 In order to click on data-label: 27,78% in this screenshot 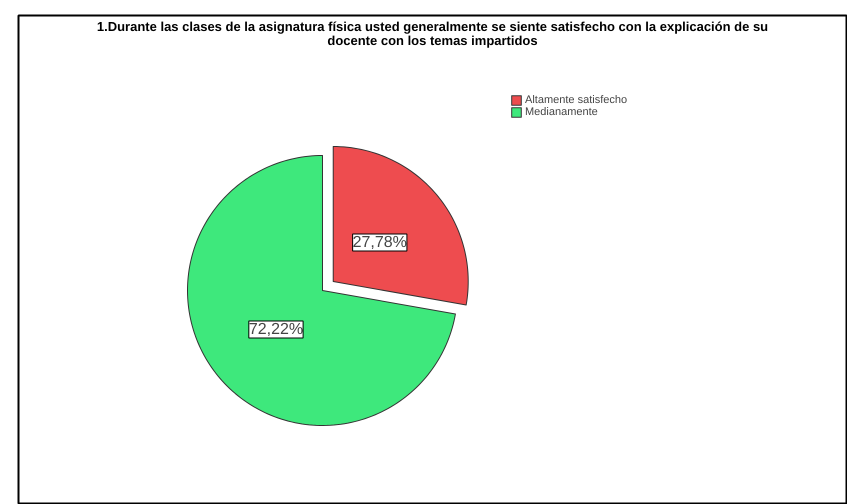, I will do `click(379, 242)`.